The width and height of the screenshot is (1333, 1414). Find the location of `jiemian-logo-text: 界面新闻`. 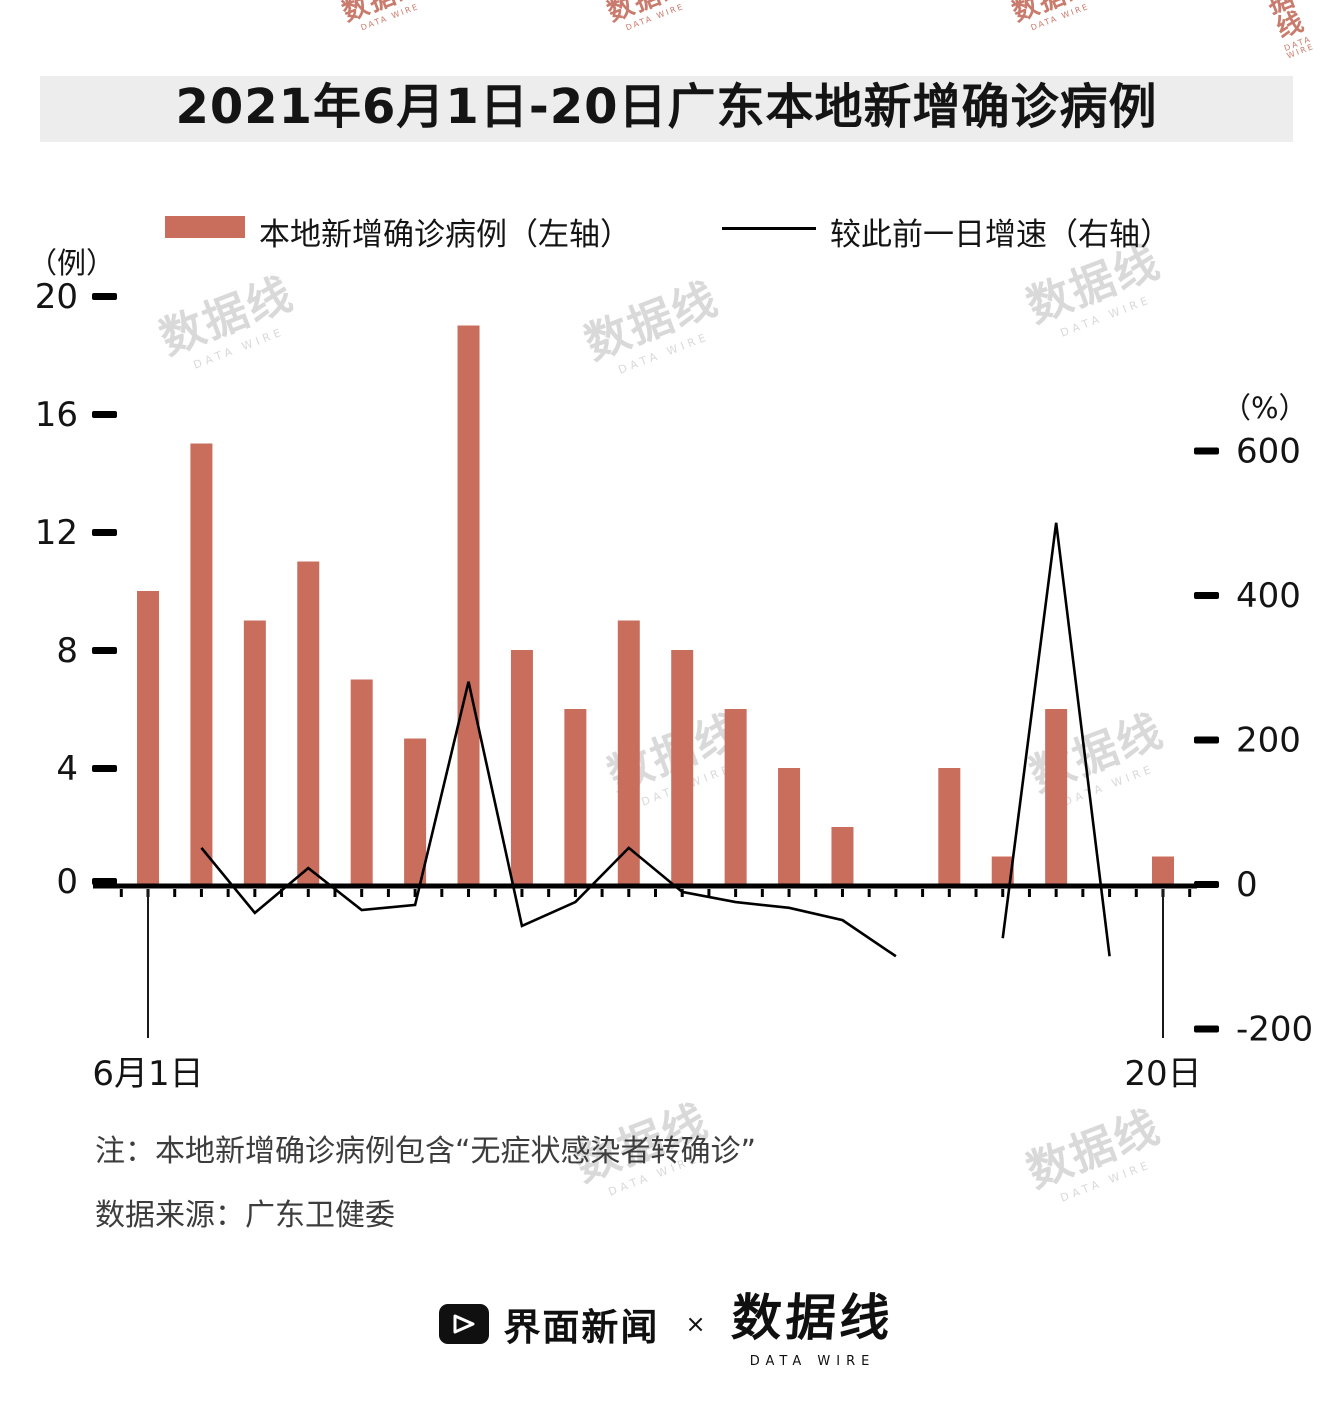

jiemian-logo-text: 界面新闻 is located at coordinates (581, 1327).